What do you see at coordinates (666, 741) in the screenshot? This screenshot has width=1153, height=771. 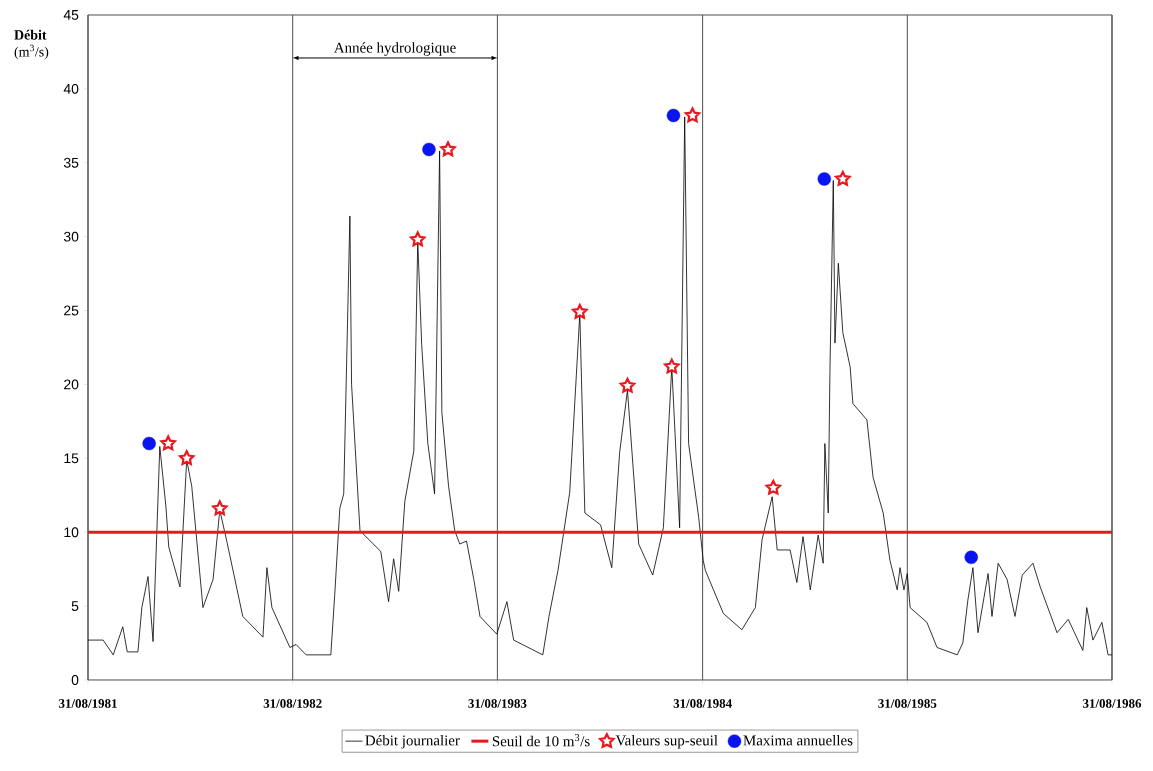 I see `legend-label: Valeurs sup-seuil` at bounding box center [666, 741].